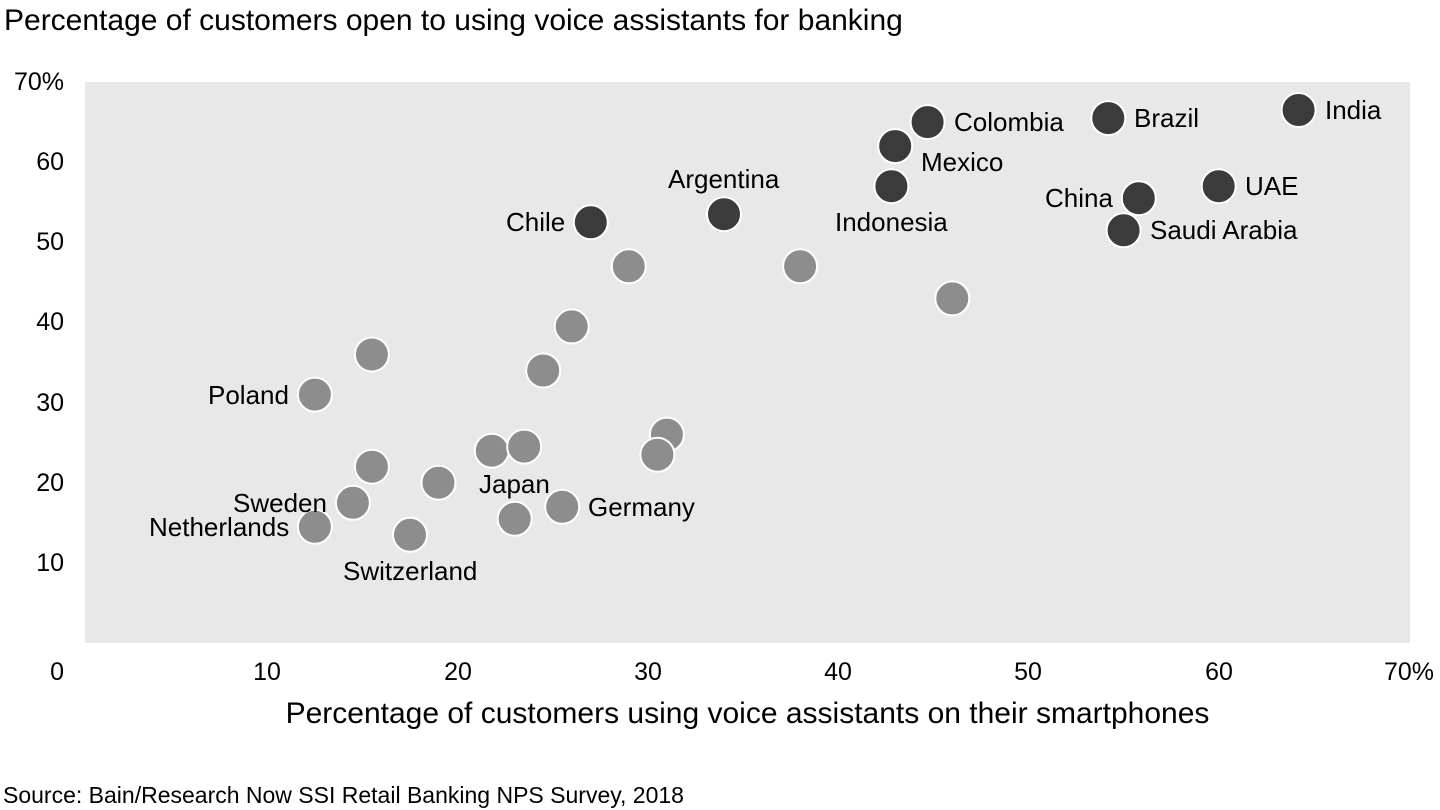 This screenshot has width=1440, height=810. I want to click on country-label-chile: Chile, so click(536, 222).